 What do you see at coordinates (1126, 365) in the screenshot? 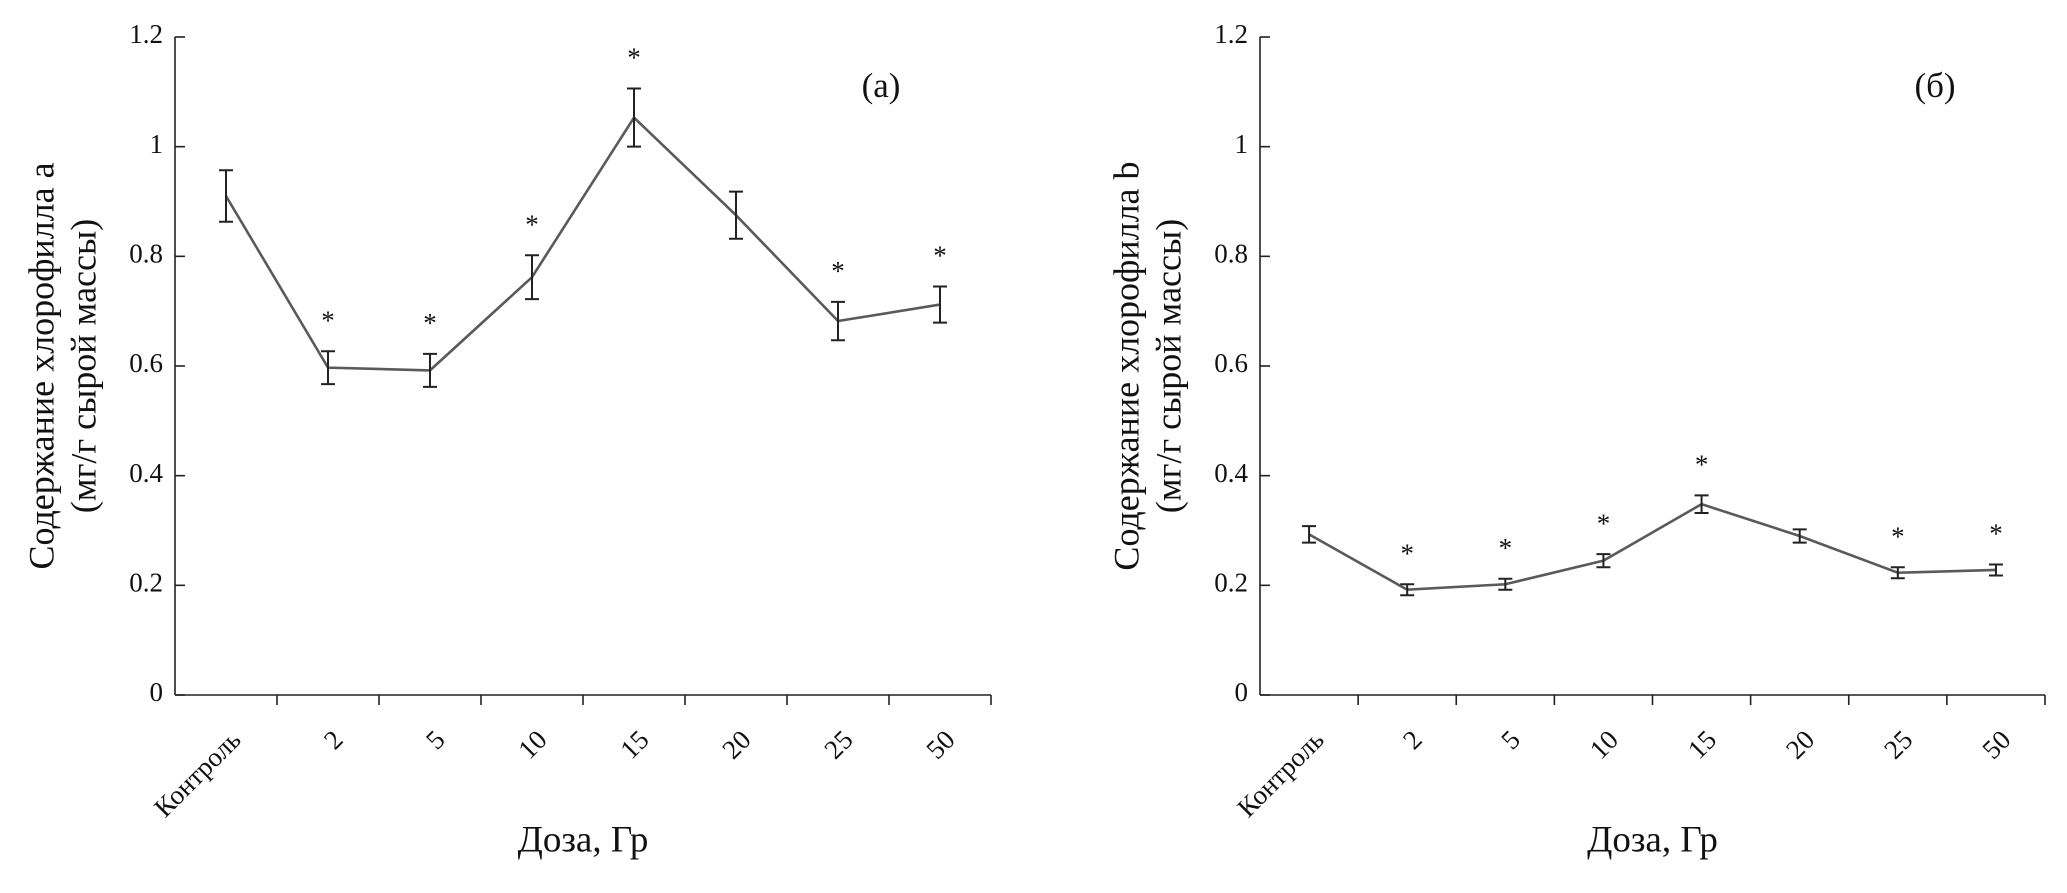
I see `y-axis-label: Содержание хлорофилла b` at bounding box center [1126, 365].